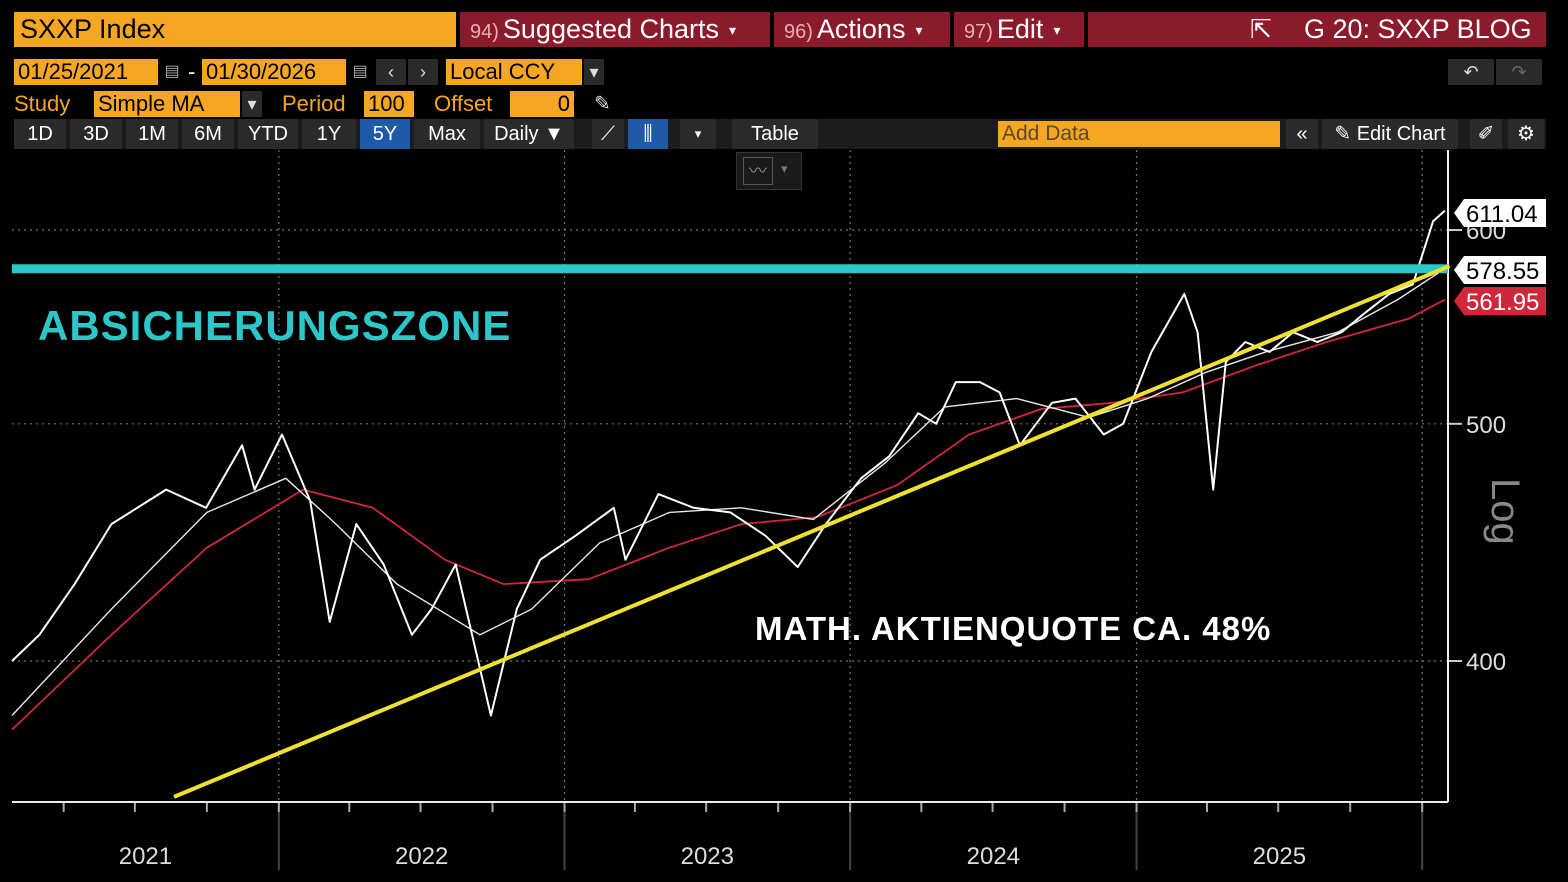  I want to click on gear-icon: ⚙, so click(1526, 134).